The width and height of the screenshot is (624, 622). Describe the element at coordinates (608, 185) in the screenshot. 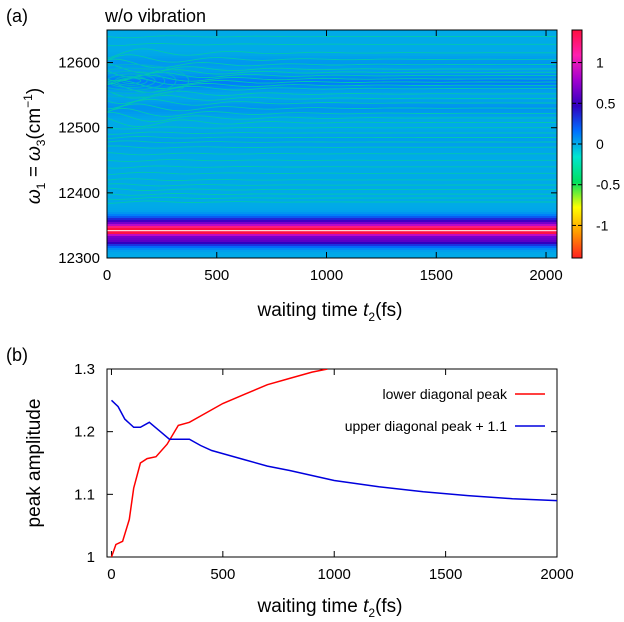

I see `colorbar-tick-label: -0.5` at that location.